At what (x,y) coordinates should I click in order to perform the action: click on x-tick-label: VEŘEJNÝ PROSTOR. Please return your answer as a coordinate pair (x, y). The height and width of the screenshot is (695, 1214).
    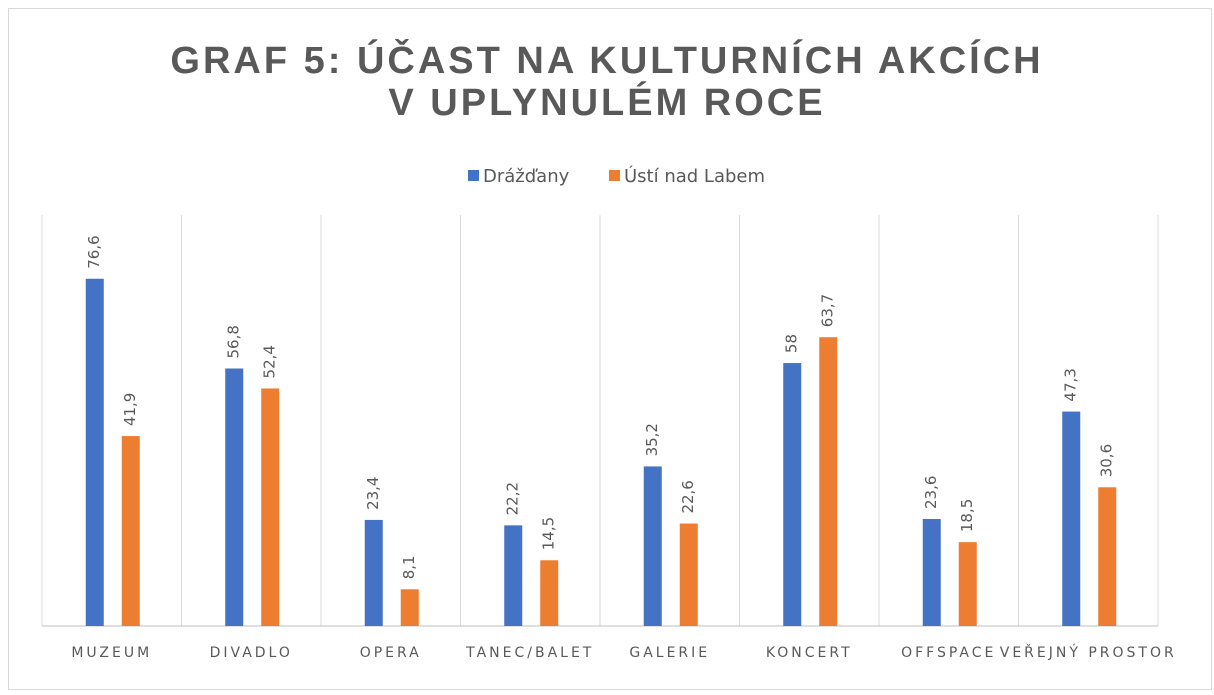
    Looking at the image, I should click on (1088, 652).